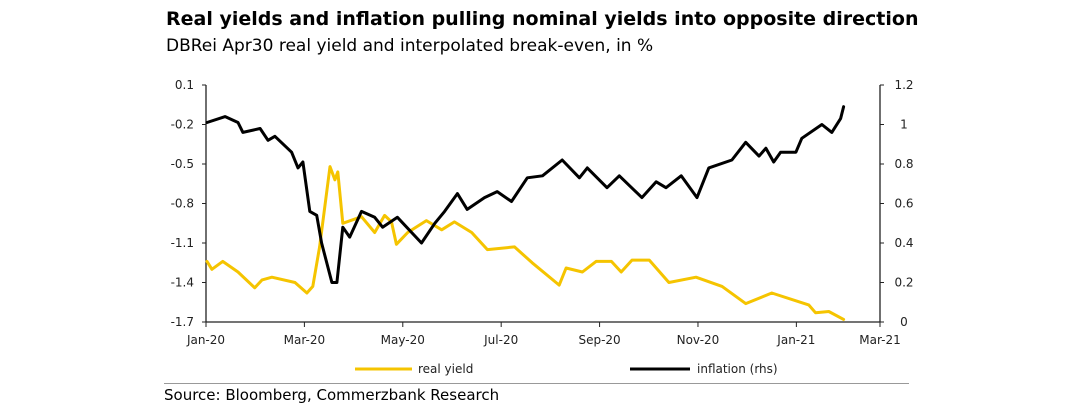  What do you see at coordinates (903, 164) in the screenshot?
I see `right-tick-label: 0.8` at bounding box center [903, 164].